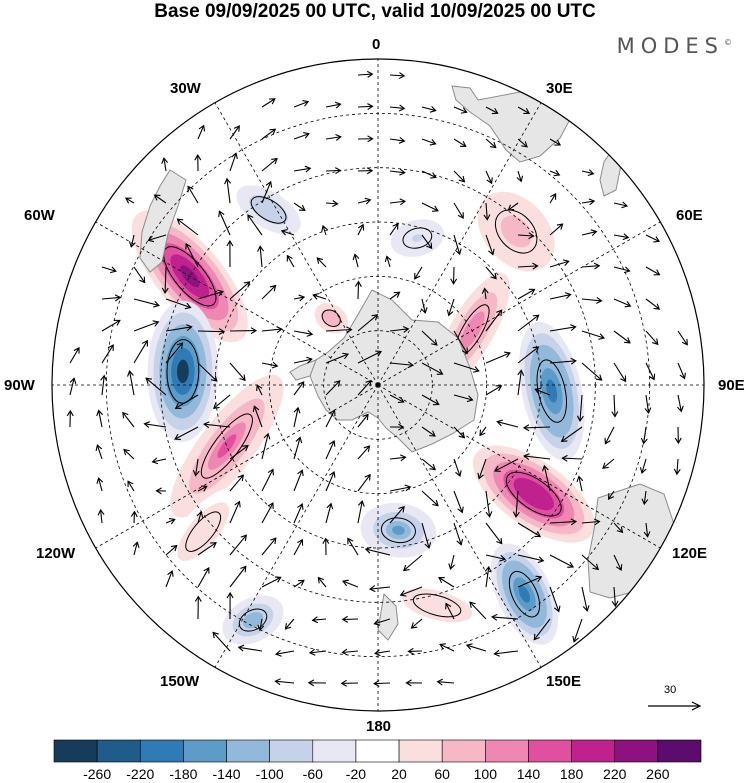 This screenshot has height=783, width=750. I want to click on positive-anomaly, so click(203, 532).